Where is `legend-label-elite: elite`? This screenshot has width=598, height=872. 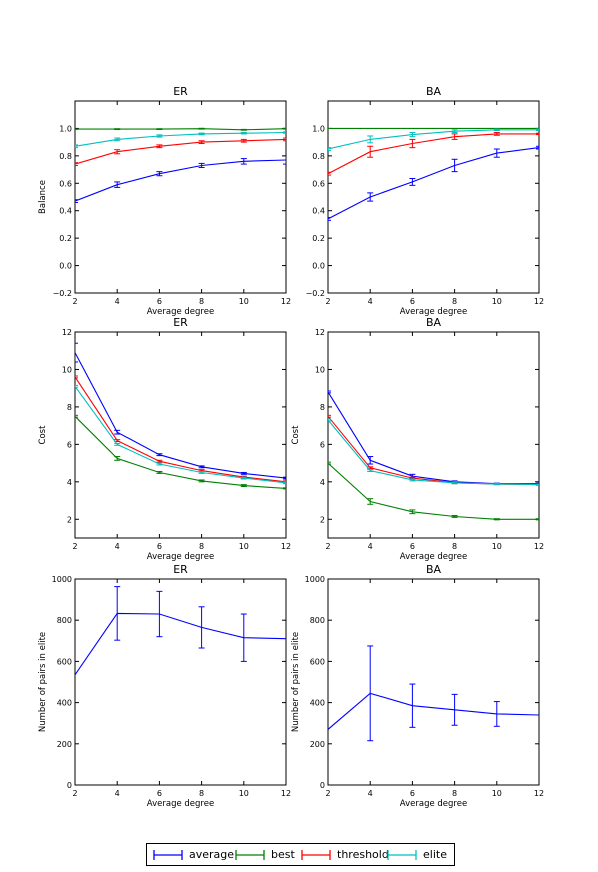 legend-label-elite: elite is located at coordinates (435, 854).